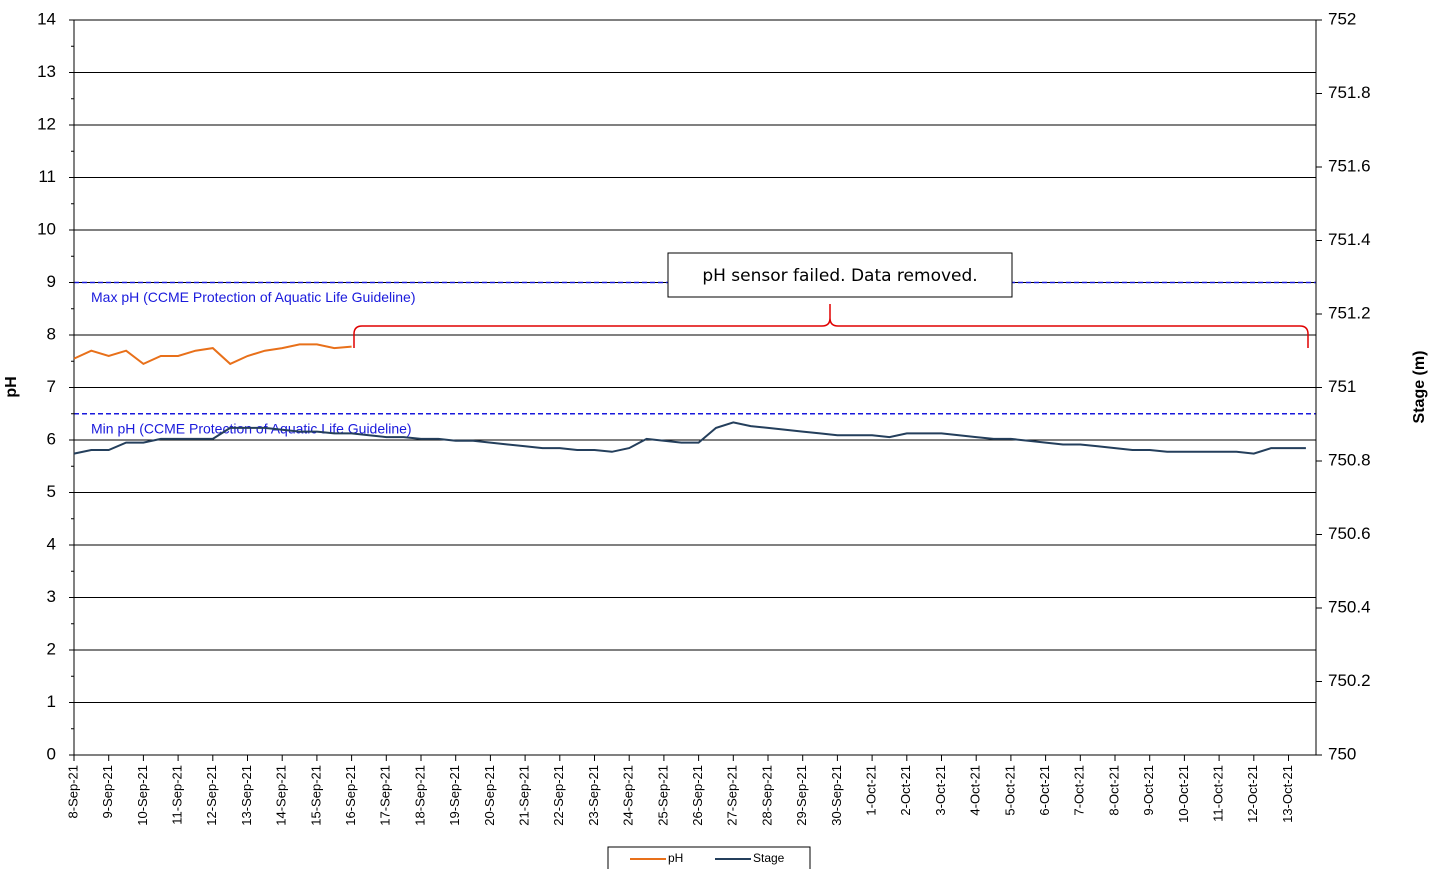  What do you see at coordinates (1349, 312) in the screenshot?
I see `y2-tick-label: 751.2` at bounding box center [1349, 312].